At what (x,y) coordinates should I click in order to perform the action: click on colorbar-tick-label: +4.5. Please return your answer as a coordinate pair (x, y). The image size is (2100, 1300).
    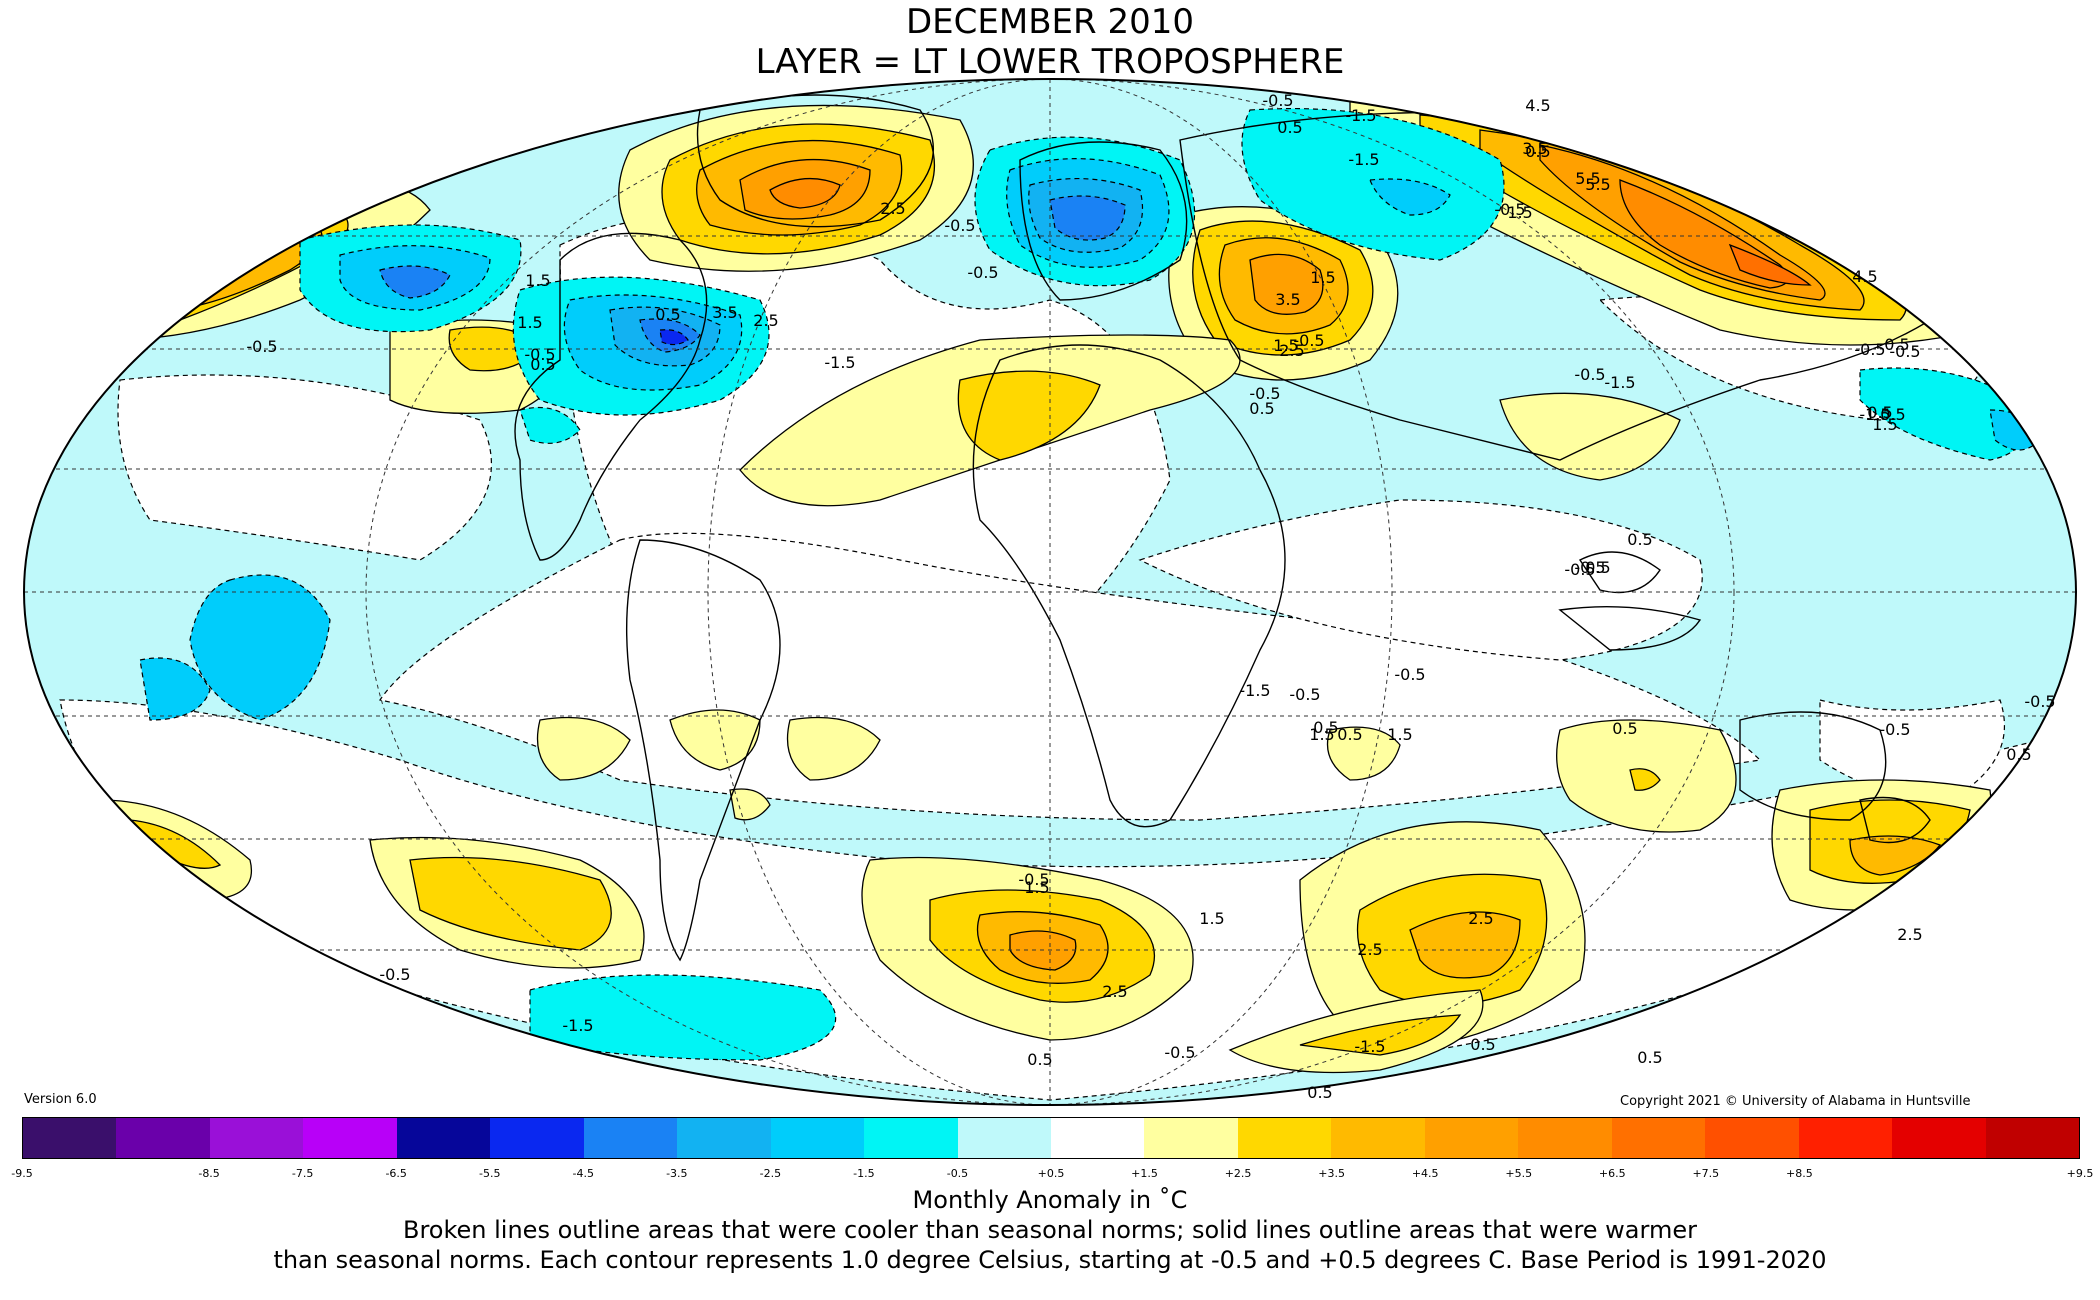
    Looking at the image, I should click on (1425, 1173).